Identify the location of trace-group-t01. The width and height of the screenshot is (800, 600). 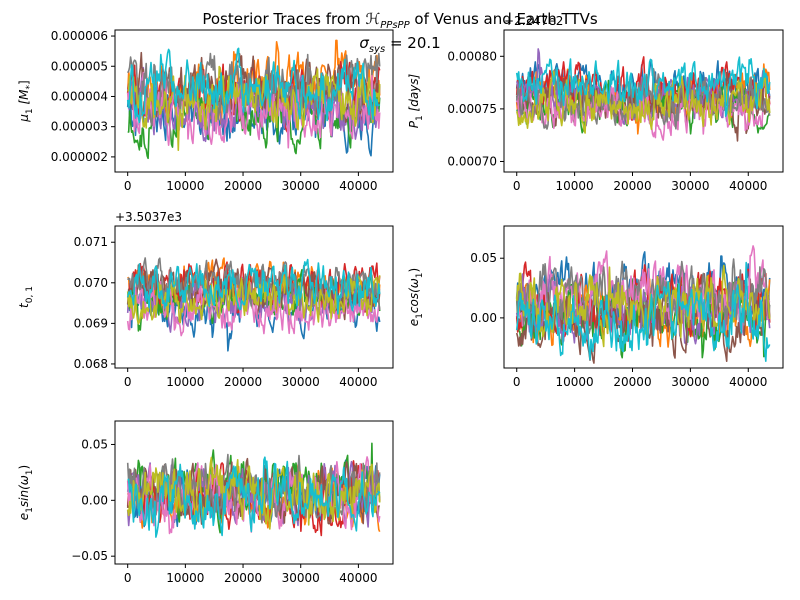
(253, 304).